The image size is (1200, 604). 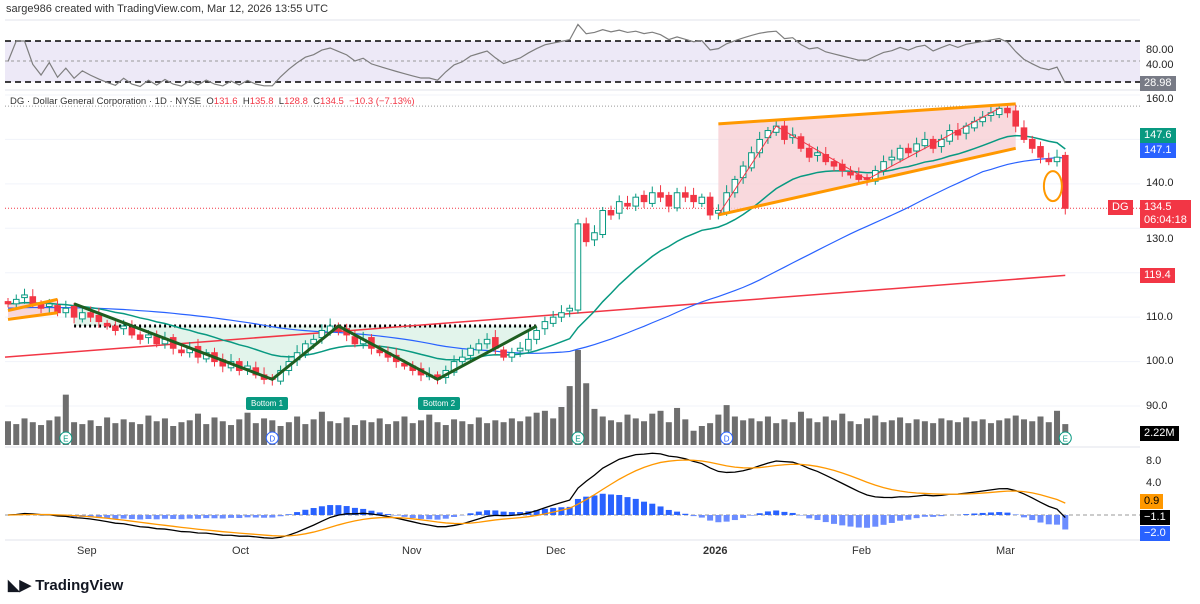 I want to click on sma50-tag: 147.1, so click(x=1158, y=150).